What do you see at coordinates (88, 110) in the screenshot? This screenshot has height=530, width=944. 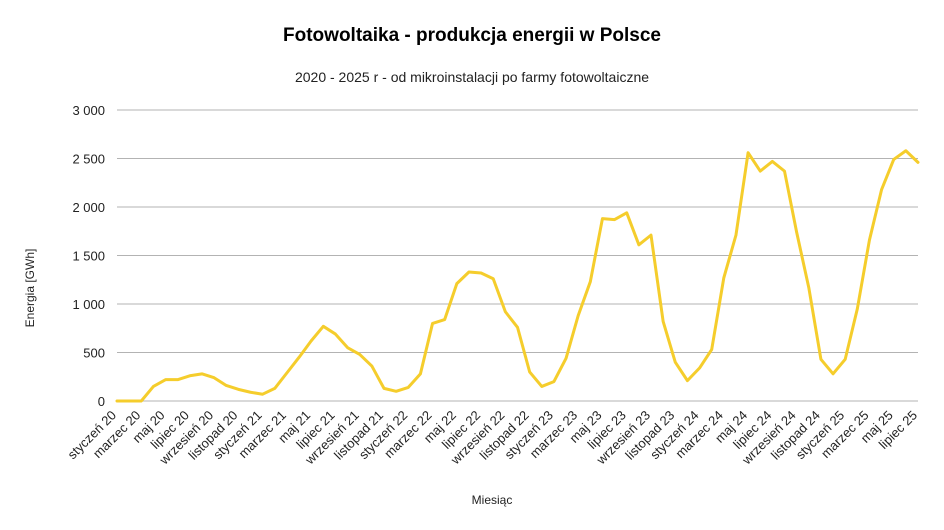 I see `y-tick-label: 3 000` at bounding box center [88, 110].